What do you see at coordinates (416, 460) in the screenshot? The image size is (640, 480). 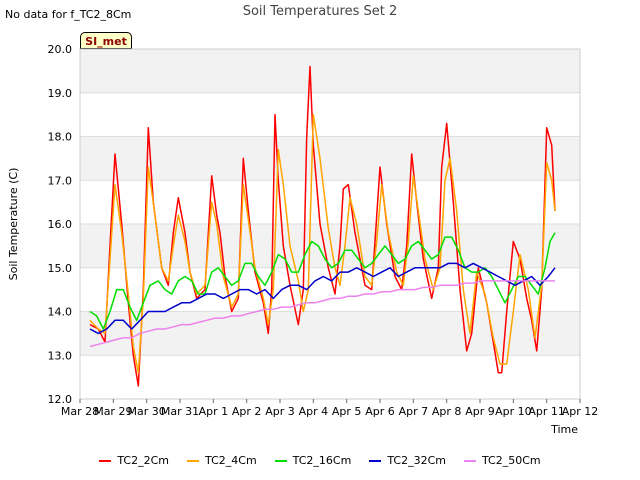 I see `legend-label: TC2_32Cm` at bounding box center [416, 460].